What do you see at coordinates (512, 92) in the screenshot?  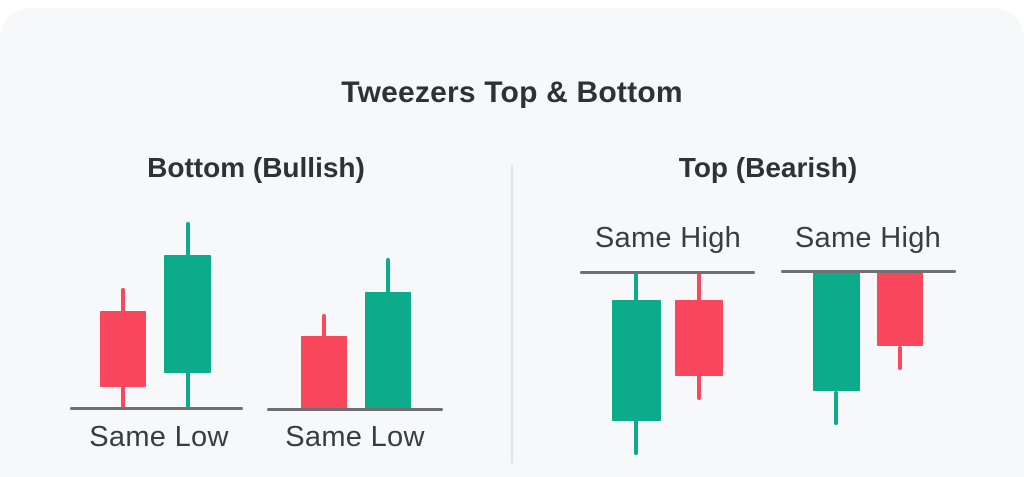 I see `diagram-title: Tweezers Top & Bottom` at bounding box center [512, 92].